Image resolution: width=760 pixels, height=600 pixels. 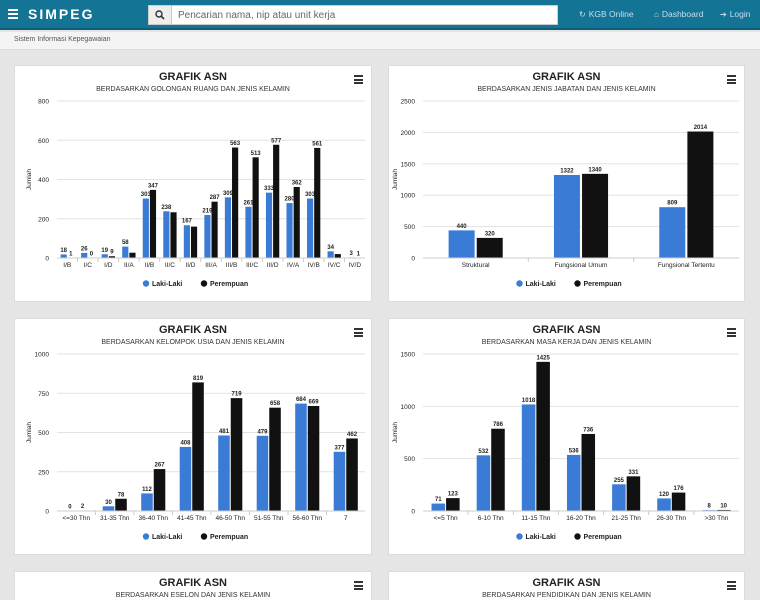 I want to click on x-tick-label: I/C, so click(x=88, y=265).